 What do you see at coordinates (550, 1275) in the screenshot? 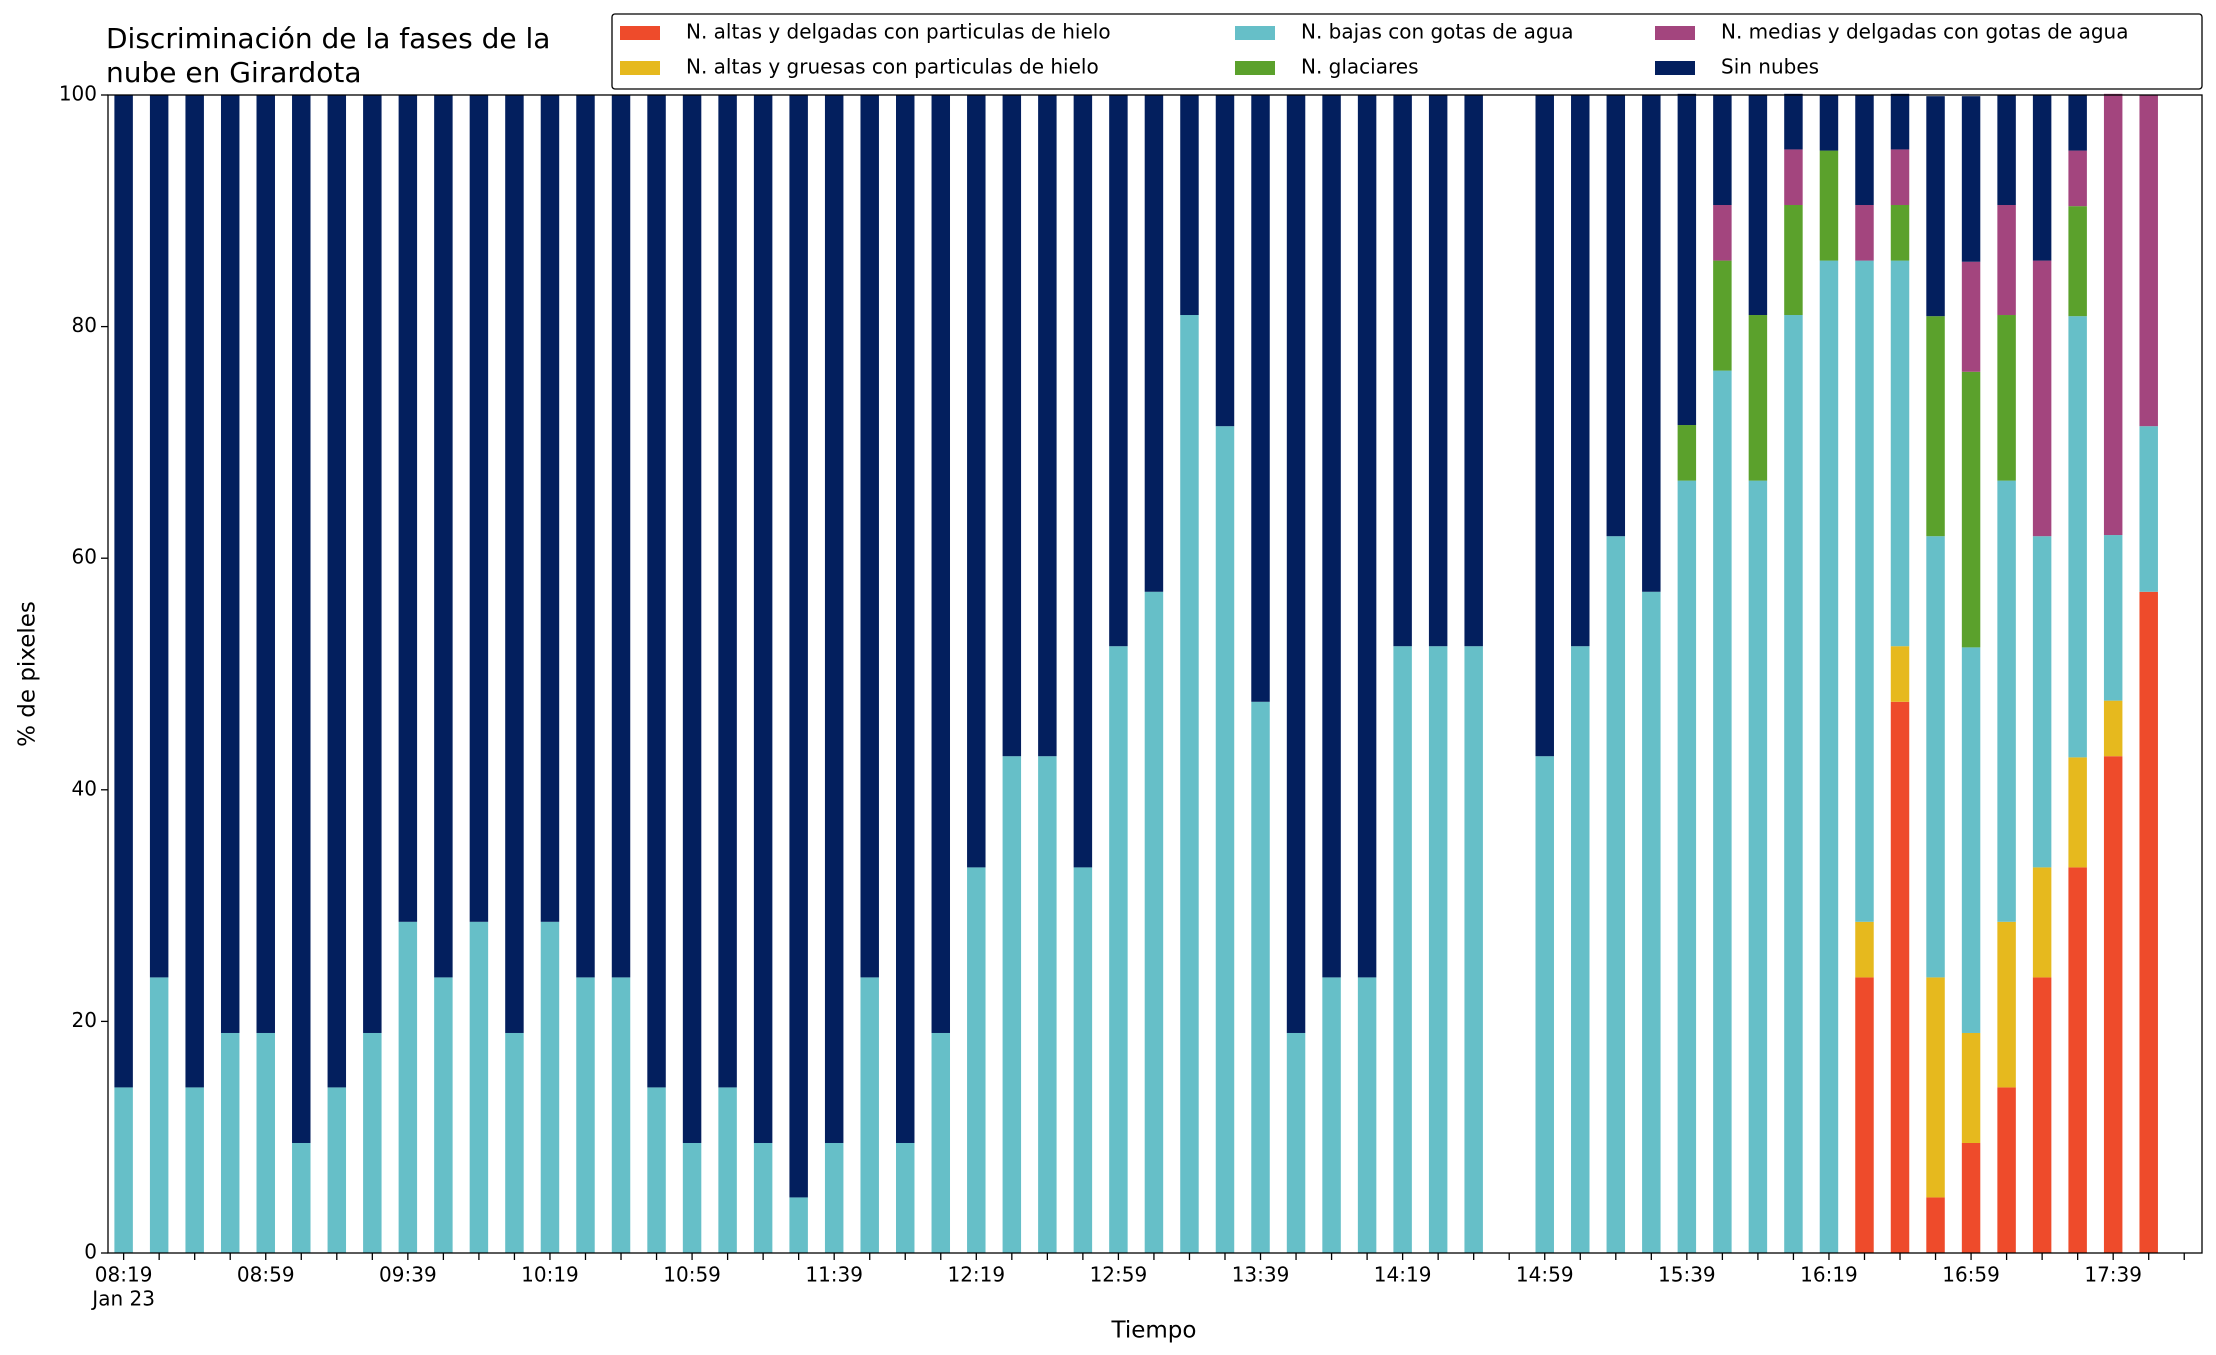
I see `x-tick-label: 10:19` at bounding box center [550, 1275].